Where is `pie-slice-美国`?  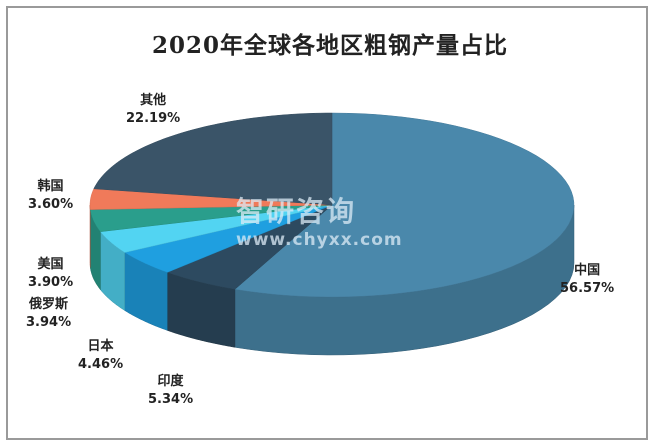 pie-slice-美国 is located at coordinates (211, 218).